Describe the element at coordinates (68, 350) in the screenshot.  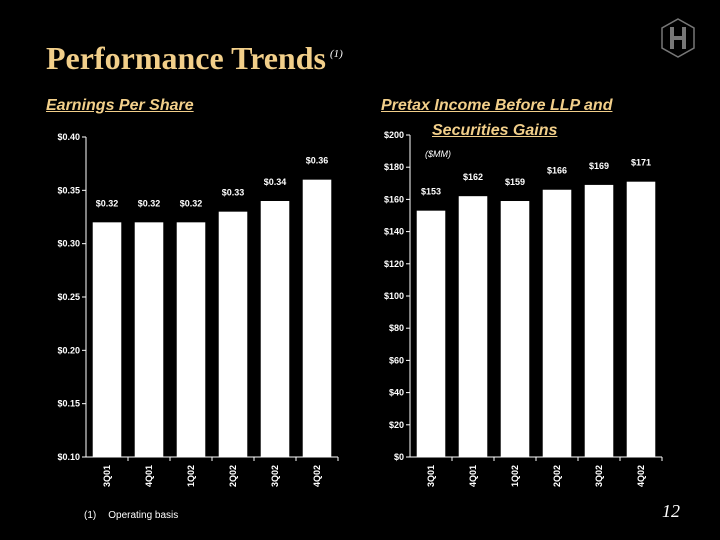
I see `eps-y-tick-label: $0.20` at that location.